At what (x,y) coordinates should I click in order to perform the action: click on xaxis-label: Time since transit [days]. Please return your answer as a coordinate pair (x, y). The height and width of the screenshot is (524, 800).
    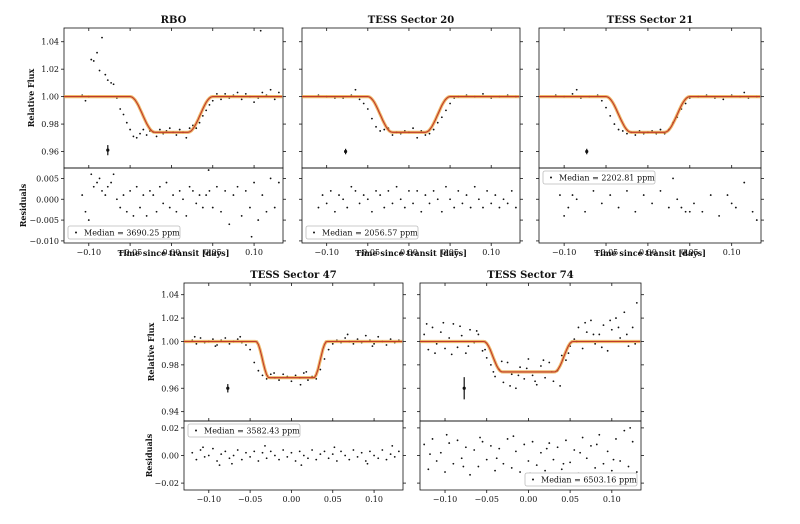
    Looking at the image, I should click on (174, 253).